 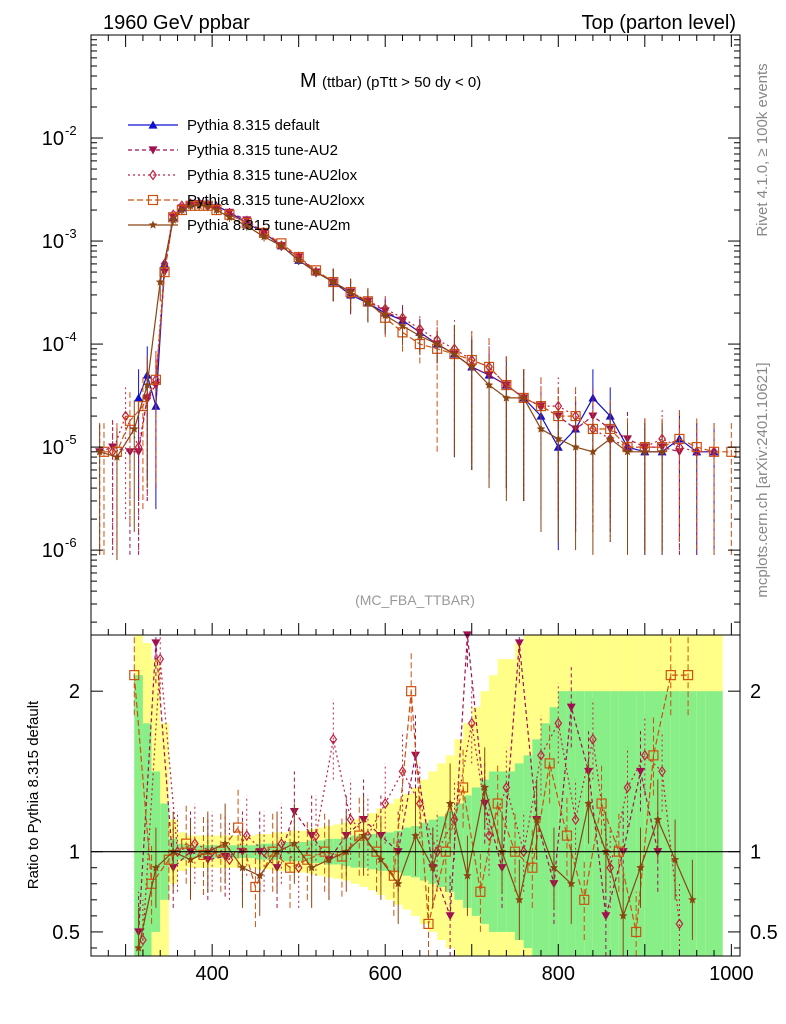 What do you see at coordinates (211, 974) in the screenshot?
I see `x-tick-label: 400` at bounding box center [211, 974].